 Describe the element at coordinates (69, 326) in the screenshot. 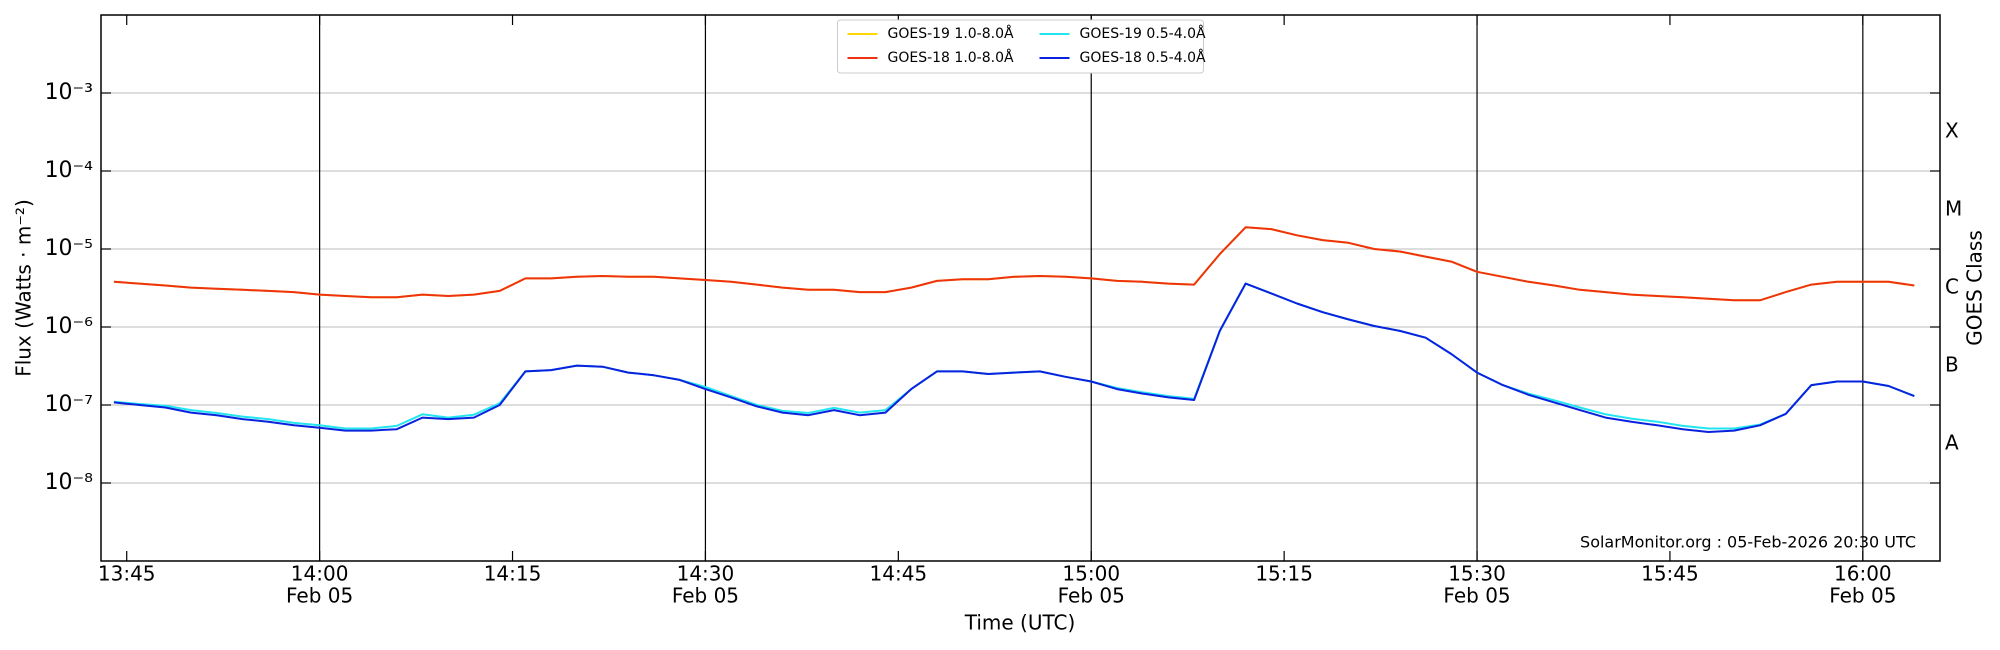

I see `y-tick-label: 10⁻⁶` at that location.